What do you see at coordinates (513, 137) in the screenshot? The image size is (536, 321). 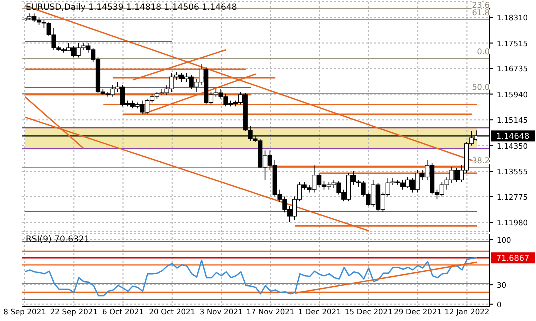 I see `ref-line-label: 1.14648` at bounding box center [513, 137].